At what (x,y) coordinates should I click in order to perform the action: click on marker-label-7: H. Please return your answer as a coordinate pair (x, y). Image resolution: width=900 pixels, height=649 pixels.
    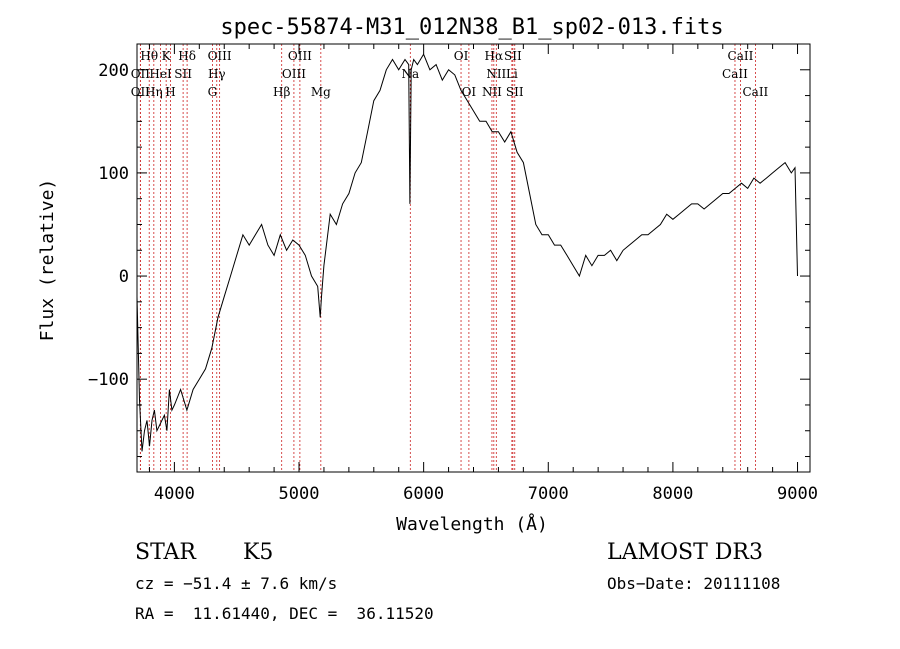
    Looking at the image, I should click on (170, 92).